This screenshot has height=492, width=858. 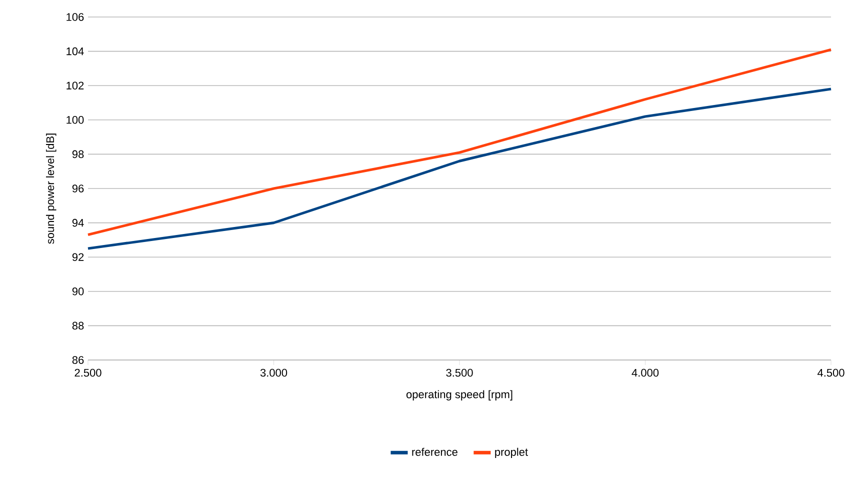 I want to click on x-tick-label: 3.000, so click(x=274, y=372).